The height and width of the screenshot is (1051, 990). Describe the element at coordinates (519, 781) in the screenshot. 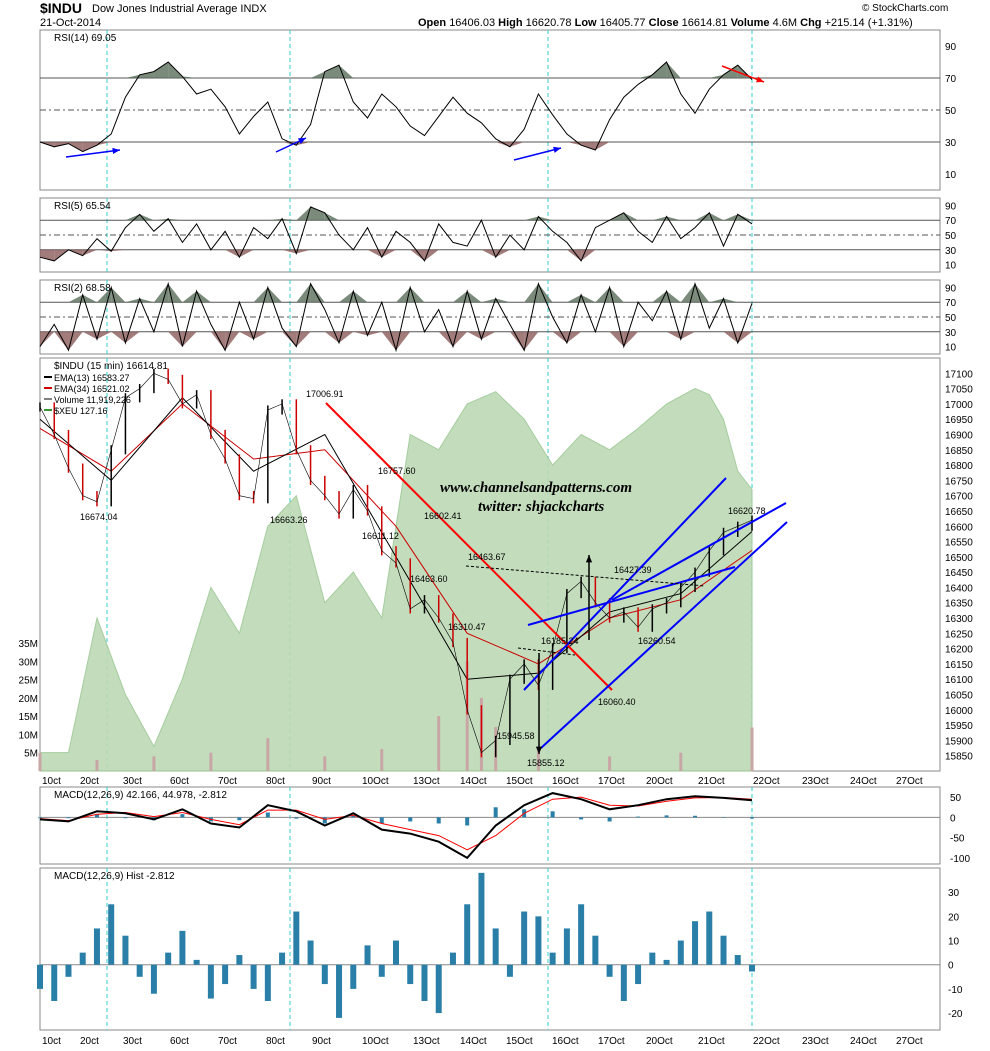

I see `x-tick-label: 15Oct` at that location.